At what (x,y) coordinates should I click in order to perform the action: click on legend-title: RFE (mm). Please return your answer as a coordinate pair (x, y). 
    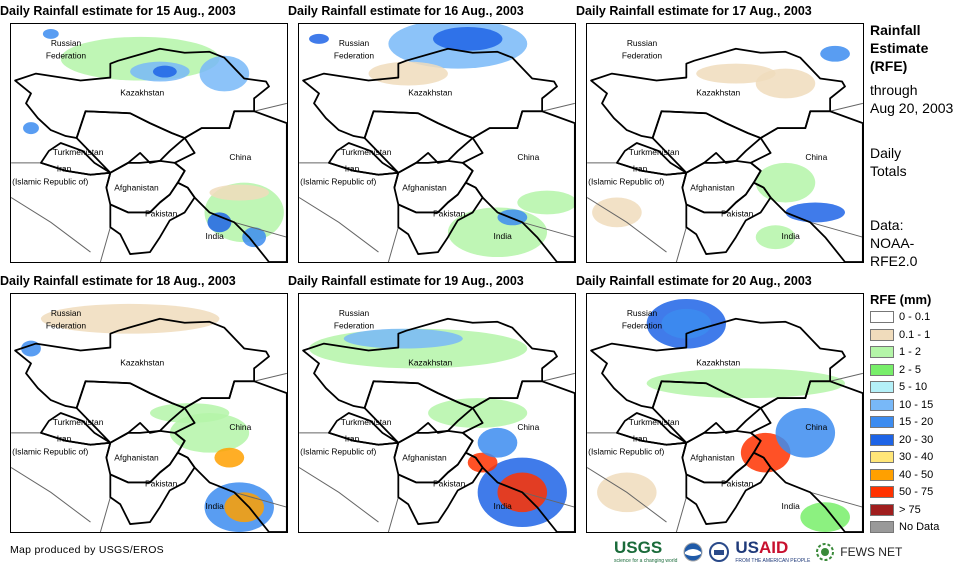
    Looking at the image, I should click on (901, 299).